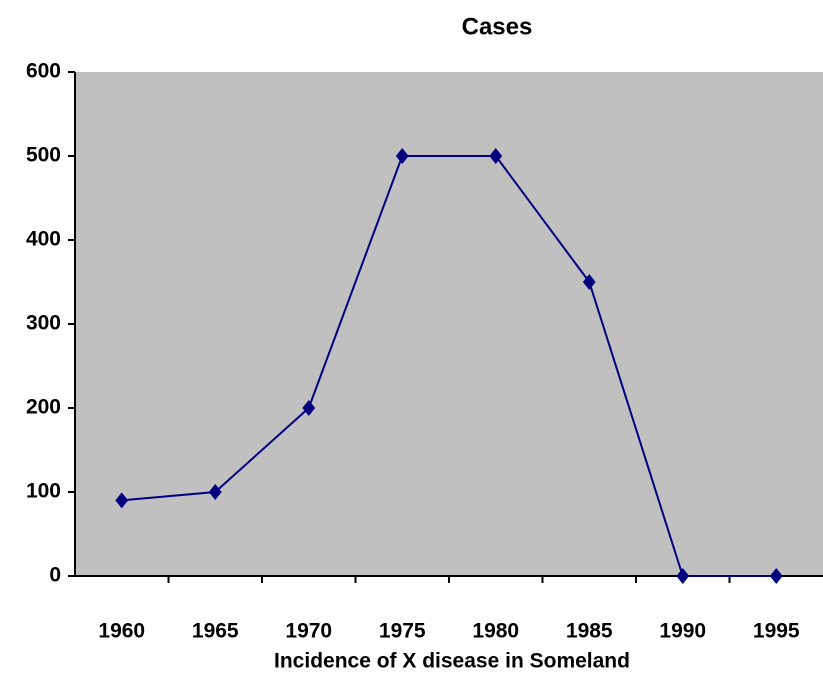 The image size is (823, 676). I want to click on y-tick-label: 500, so click(43, 155).